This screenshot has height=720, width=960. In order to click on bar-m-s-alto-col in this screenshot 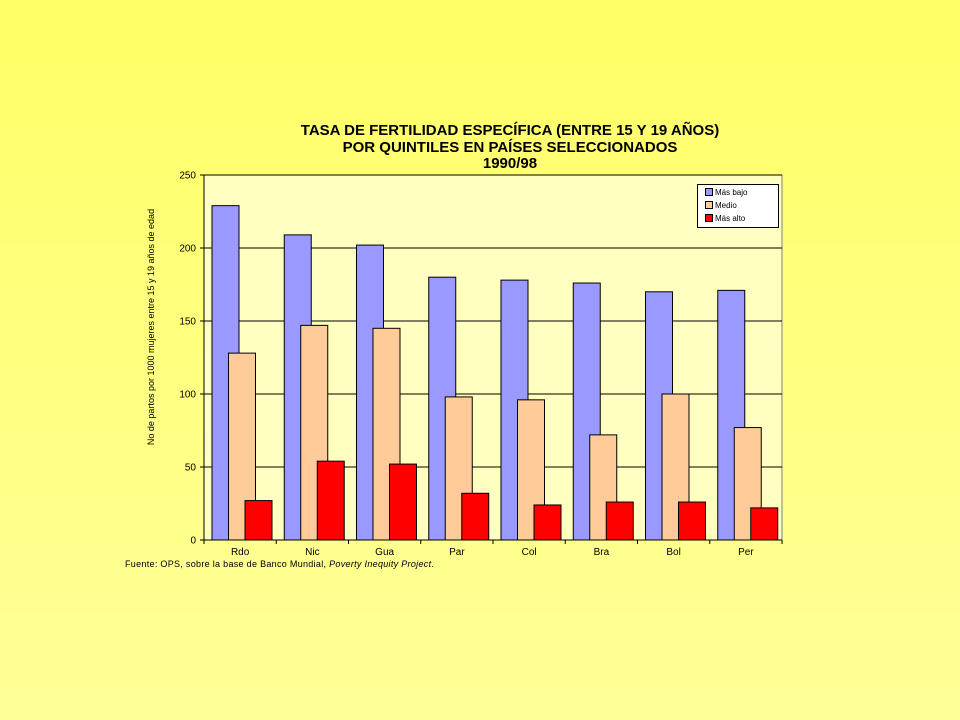, I will do `click(547, 522)`.